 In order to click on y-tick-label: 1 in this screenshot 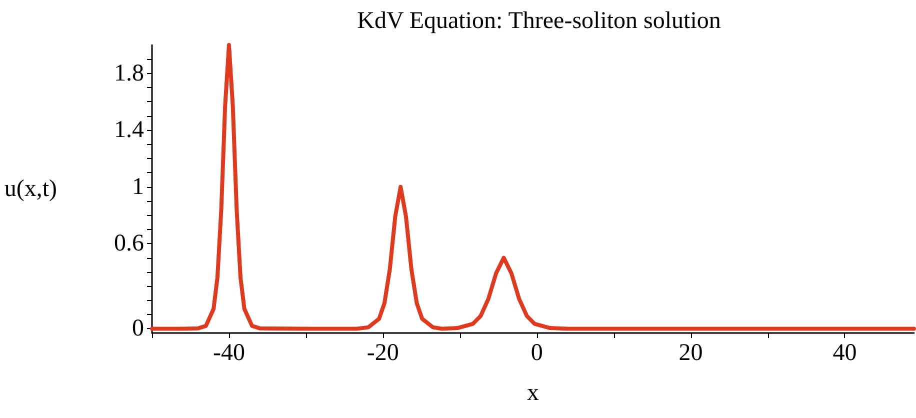, I will do `click(138, 187)`.